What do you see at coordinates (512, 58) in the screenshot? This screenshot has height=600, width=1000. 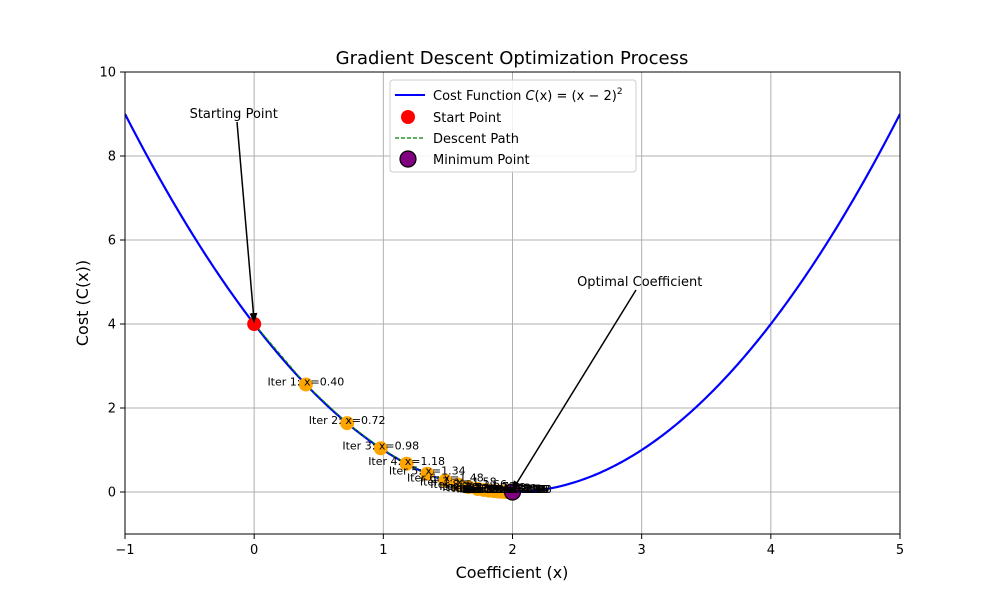 I see `chart-title: Gradient Descent Optimization Process` at bounding box center [512, 58].